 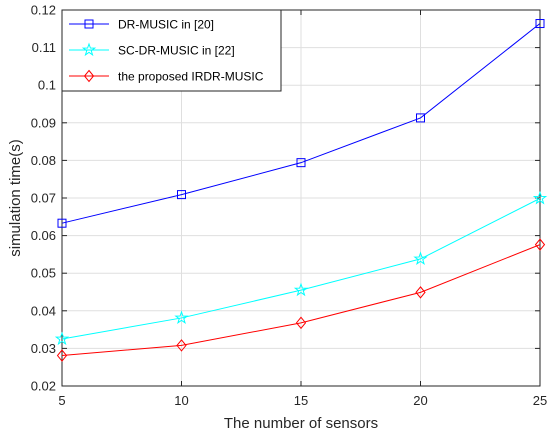 What do you see at coordinates (61, 400) in the screenshot?
I see `x-tick-label: 5` at bounding box center [61, 400].